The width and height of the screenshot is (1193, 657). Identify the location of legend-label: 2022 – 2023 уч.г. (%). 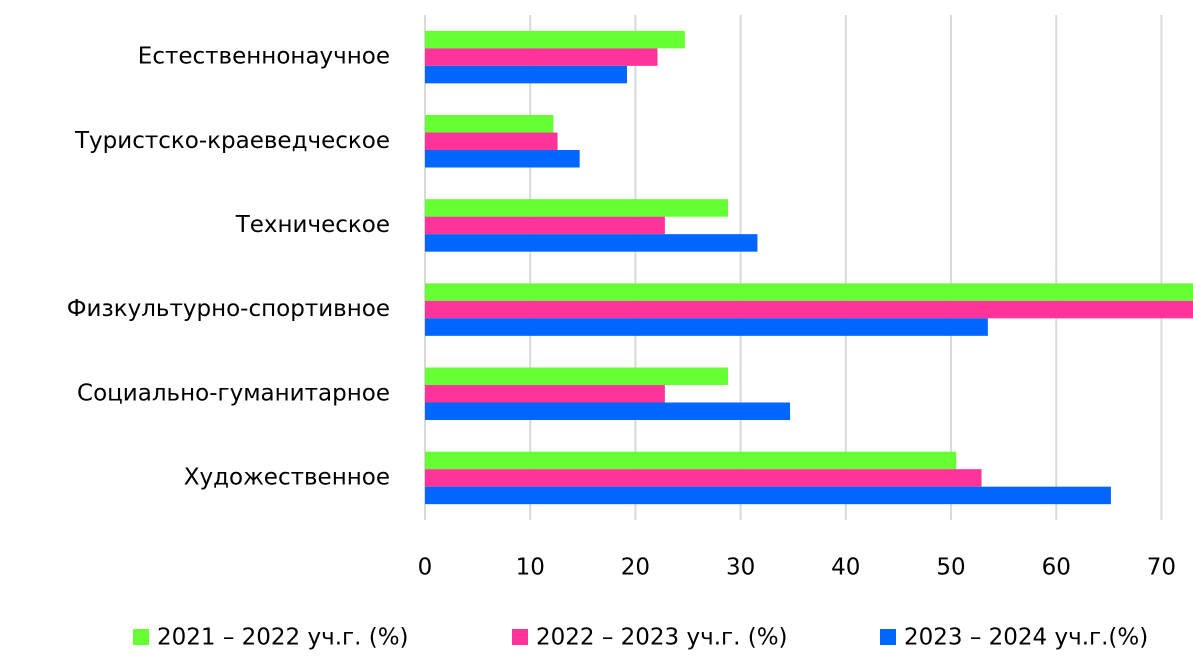
(662, 638).